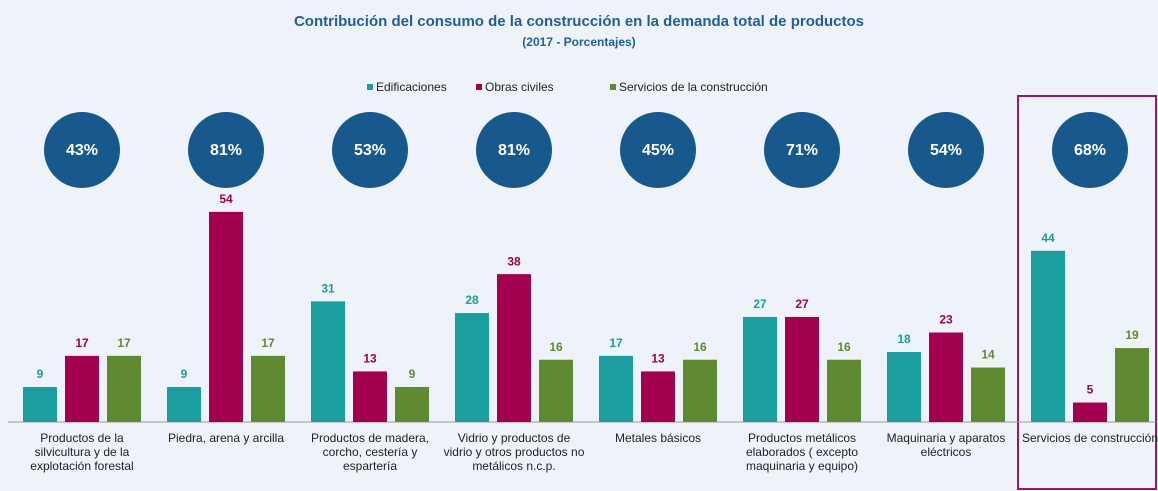 Image resolution: width=1158 pixels, height=491 pixels. Describe the element at coordinates (946, 445) in the screenshot. I see `x-tick-label: Maquinaria y aparatos eléctricos` at that location.